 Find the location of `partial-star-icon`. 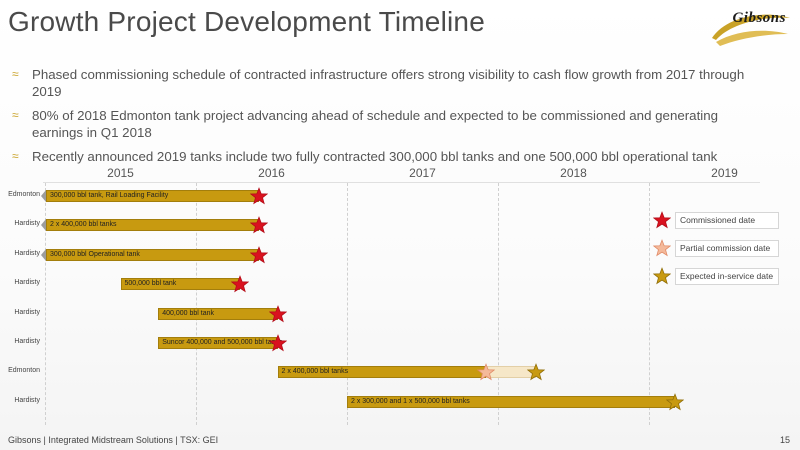

partial-star-icon is located at coordinates (486, 372).